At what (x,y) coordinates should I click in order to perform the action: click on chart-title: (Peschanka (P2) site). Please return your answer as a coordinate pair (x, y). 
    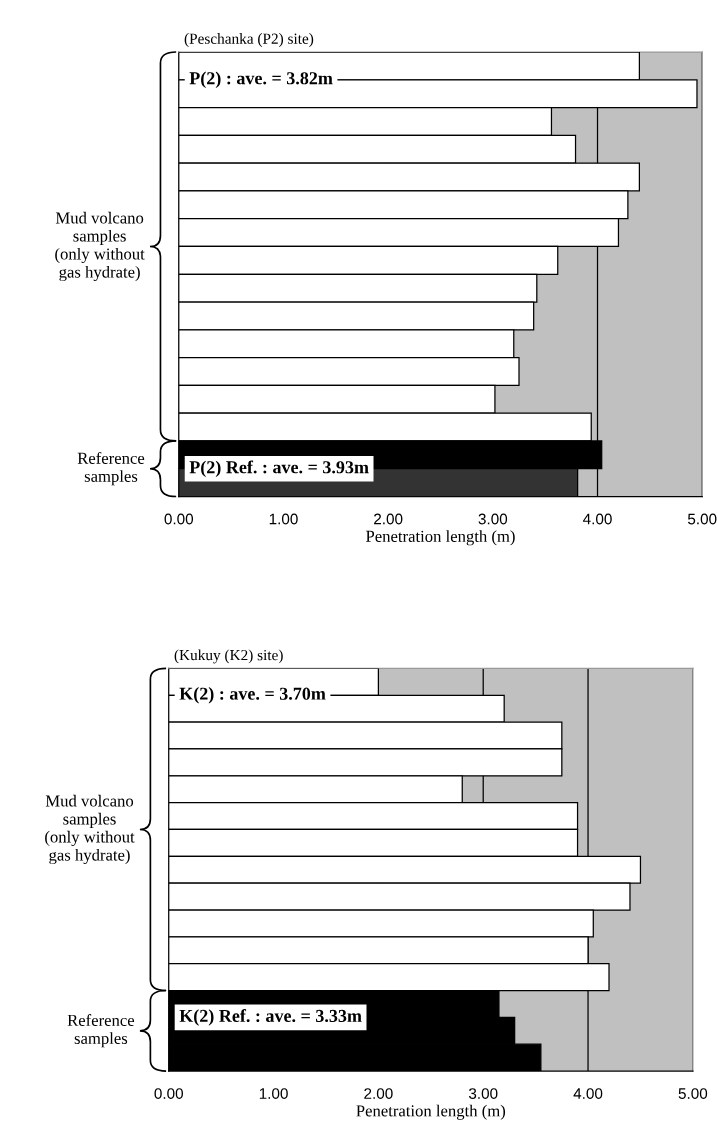
    Looking at the image, I should click on (249, 40).